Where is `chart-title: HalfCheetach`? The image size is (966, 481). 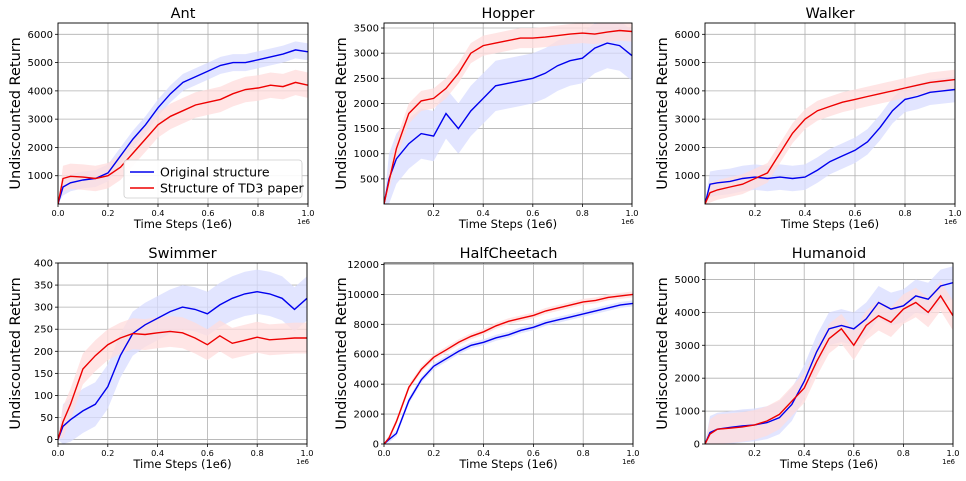 chart-title: HalfCheetach is located at coordinates (509, 254).